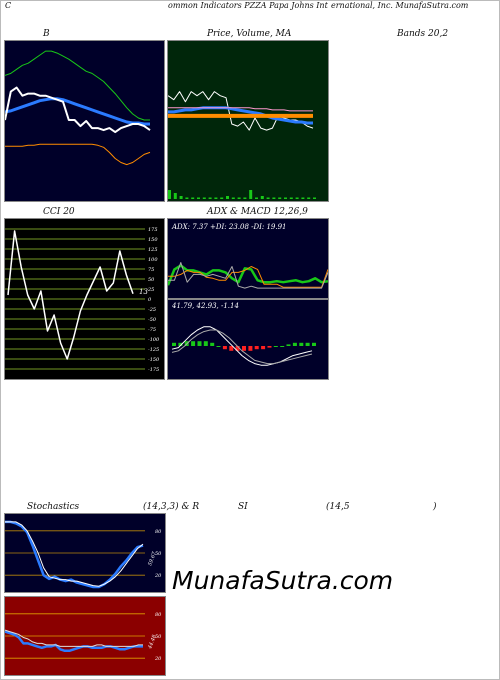  I want to click on cci-tick-label: 75, so click(151, 270).